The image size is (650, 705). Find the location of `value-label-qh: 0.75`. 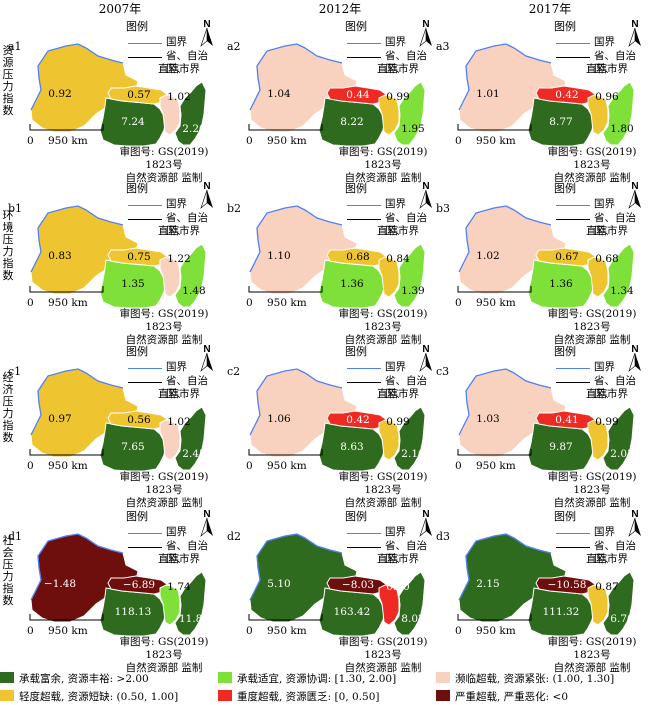

value-label-qh: 0.75 is located at coordinates (139, 257).